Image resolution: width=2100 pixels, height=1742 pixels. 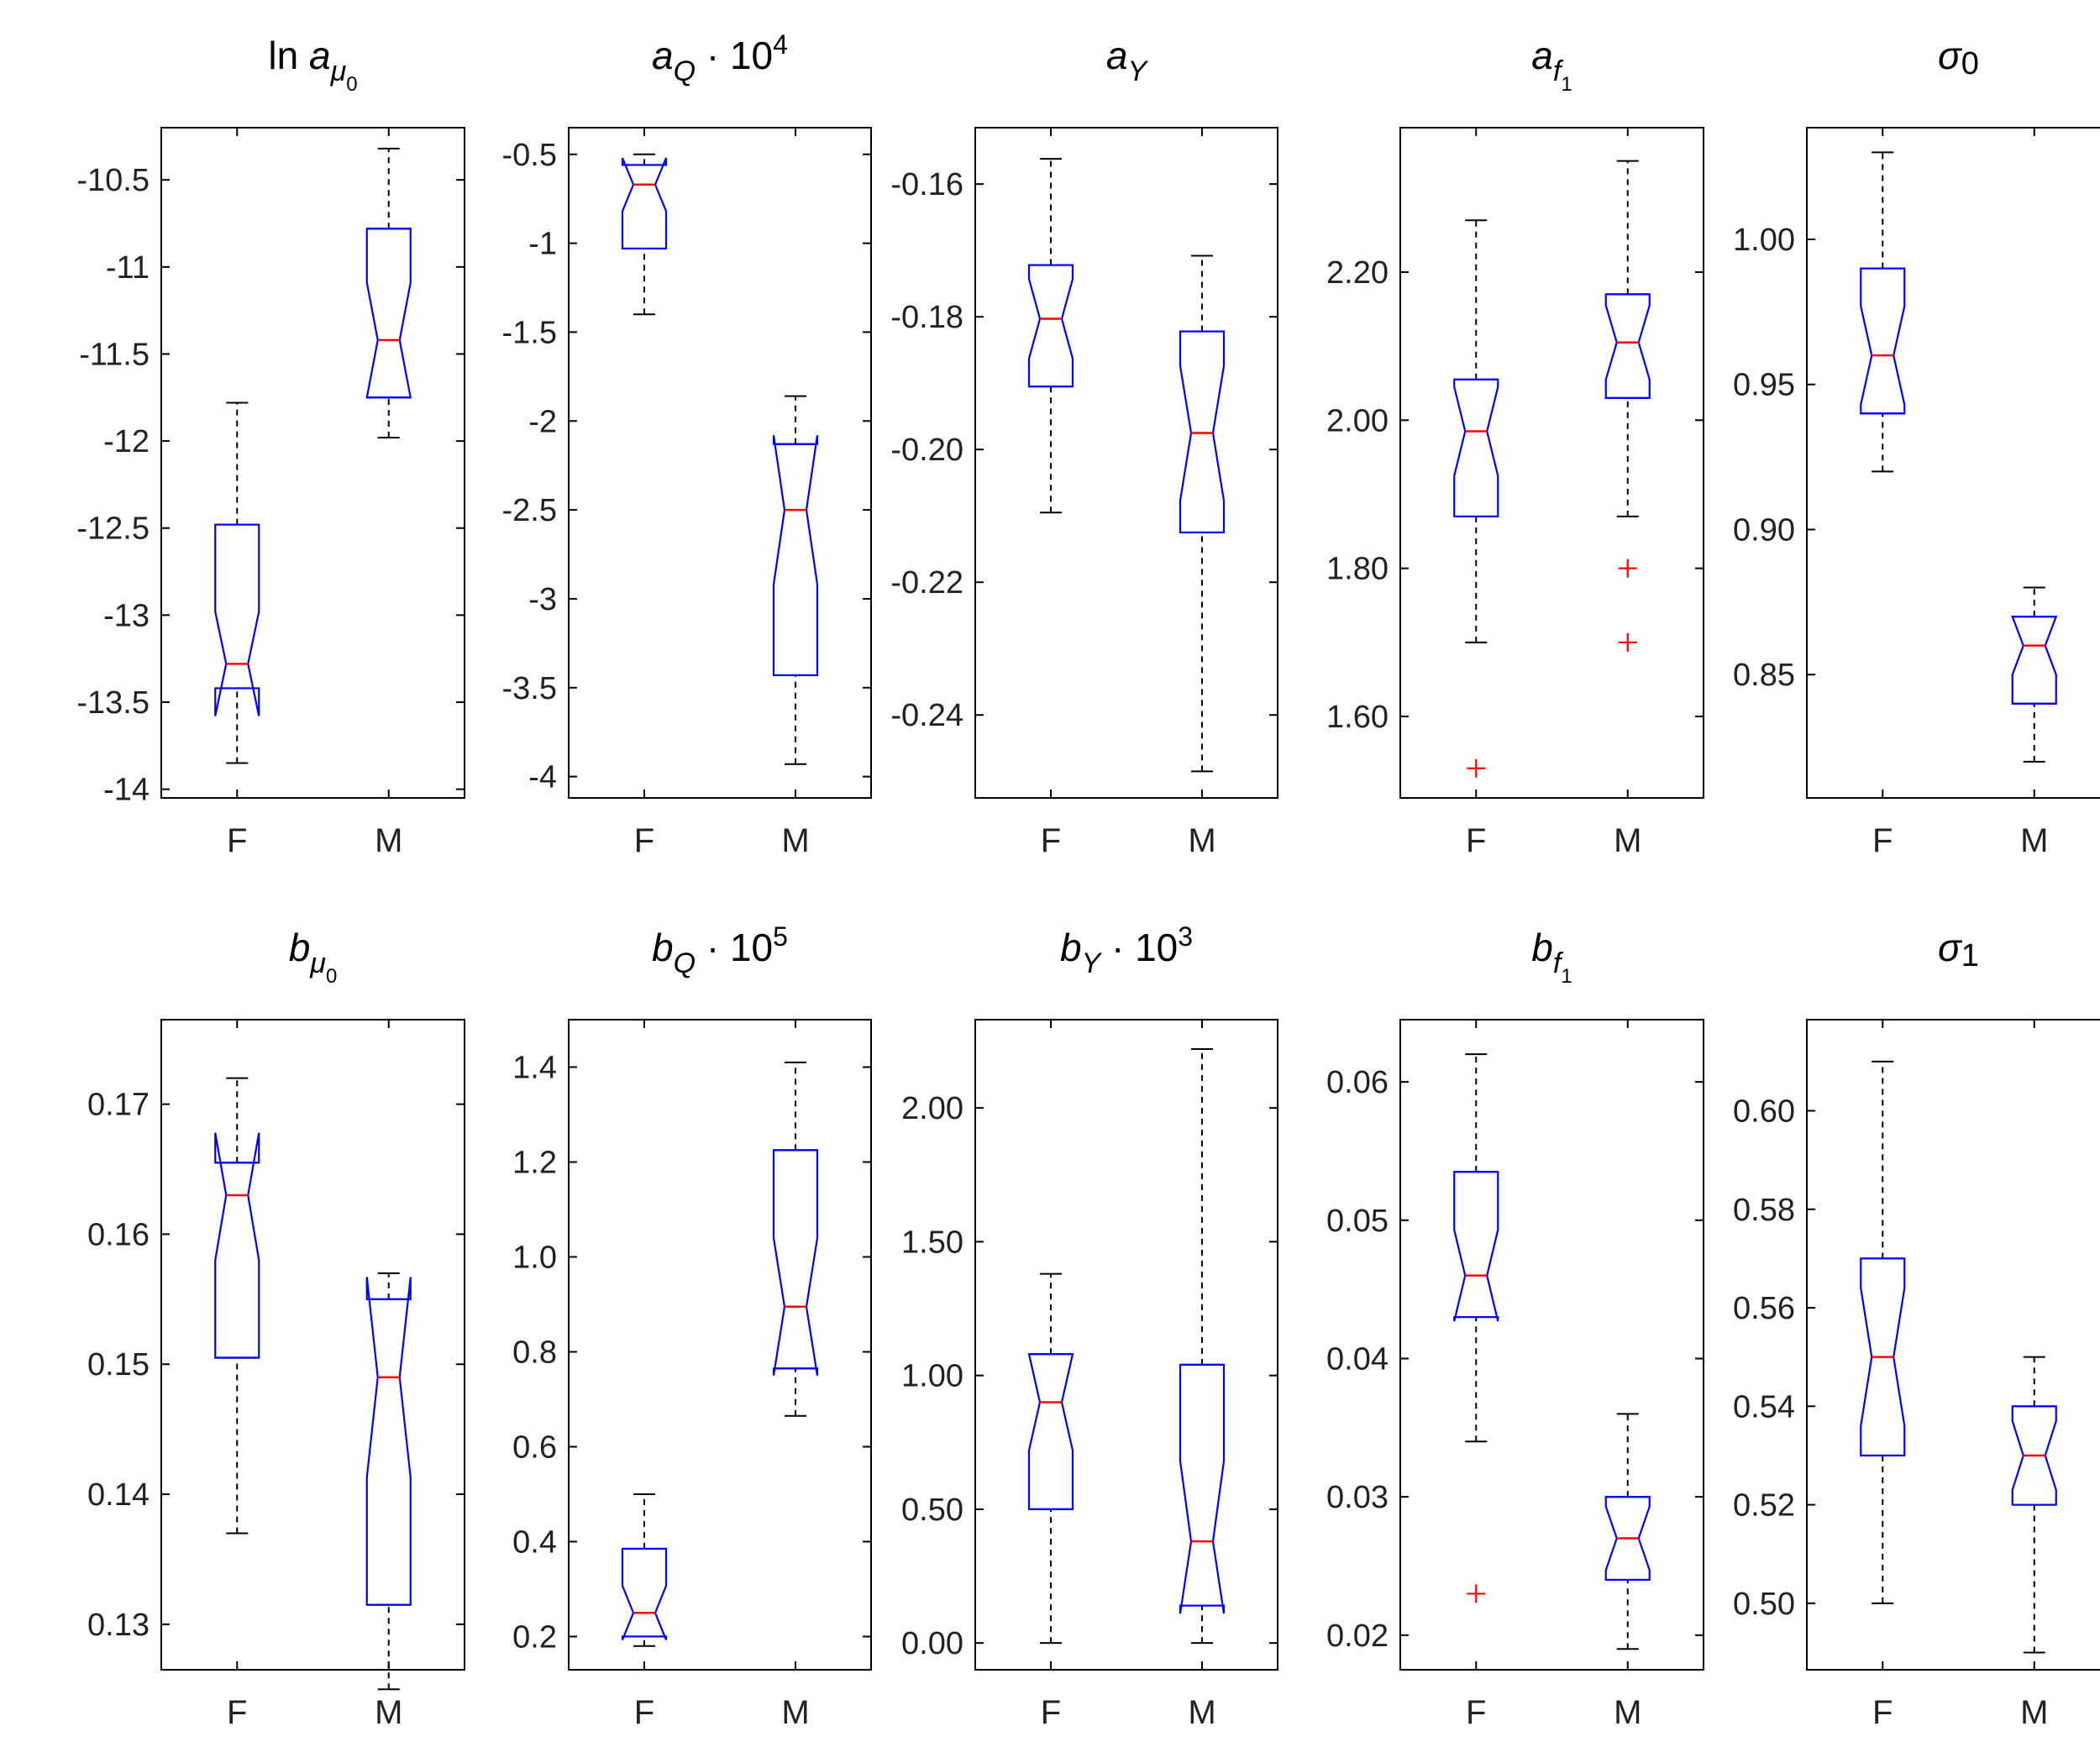 I want to click on y-tick-label: -12.5, so click(x=113, y=530).